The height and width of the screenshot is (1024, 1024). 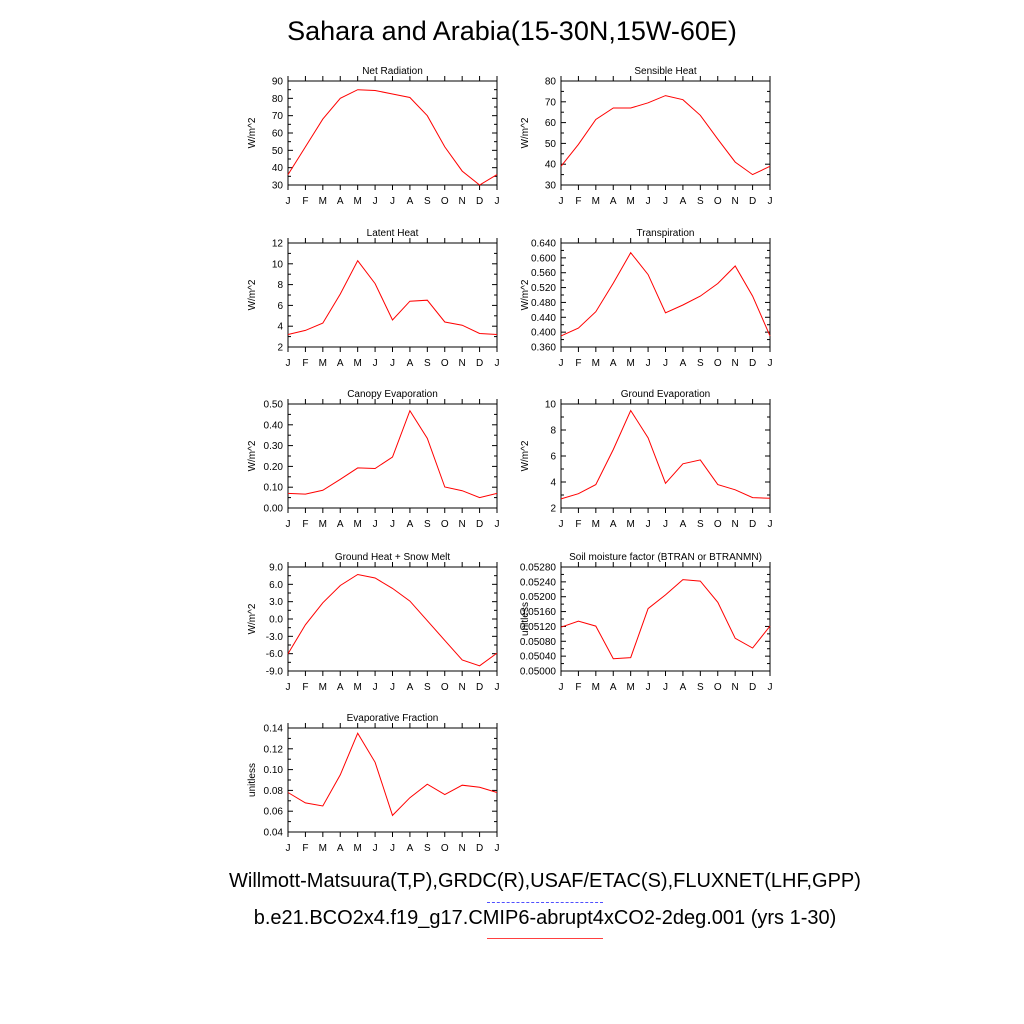 What do you see at coordinates (545, 938) in the screenshot?
I see `legend-model-line-sample` at bounding box center [545, 938].